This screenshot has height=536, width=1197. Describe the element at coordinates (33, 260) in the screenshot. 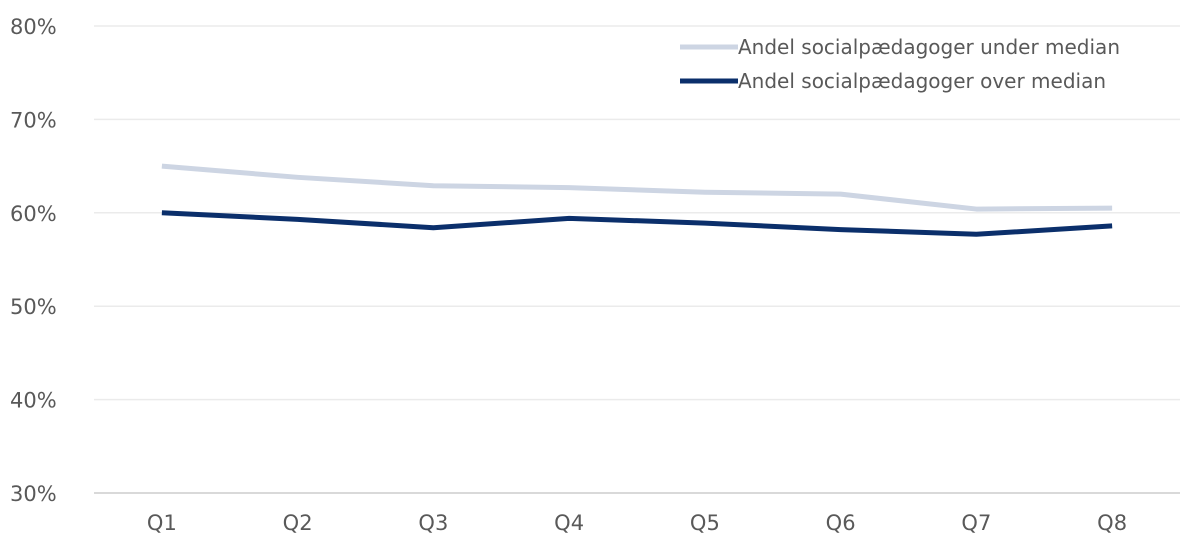

I see `y-axis-tick-labels: 30% 40% 50% 60% 70% 80%` at that location.